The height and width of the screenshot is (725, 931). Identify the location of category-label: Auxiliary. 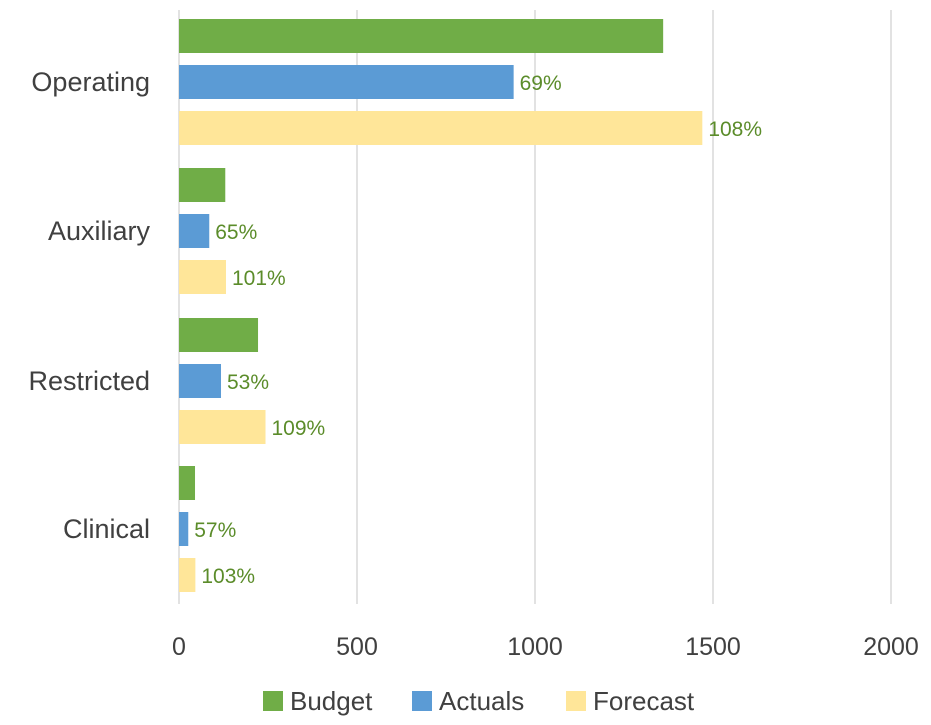
(99, 231).